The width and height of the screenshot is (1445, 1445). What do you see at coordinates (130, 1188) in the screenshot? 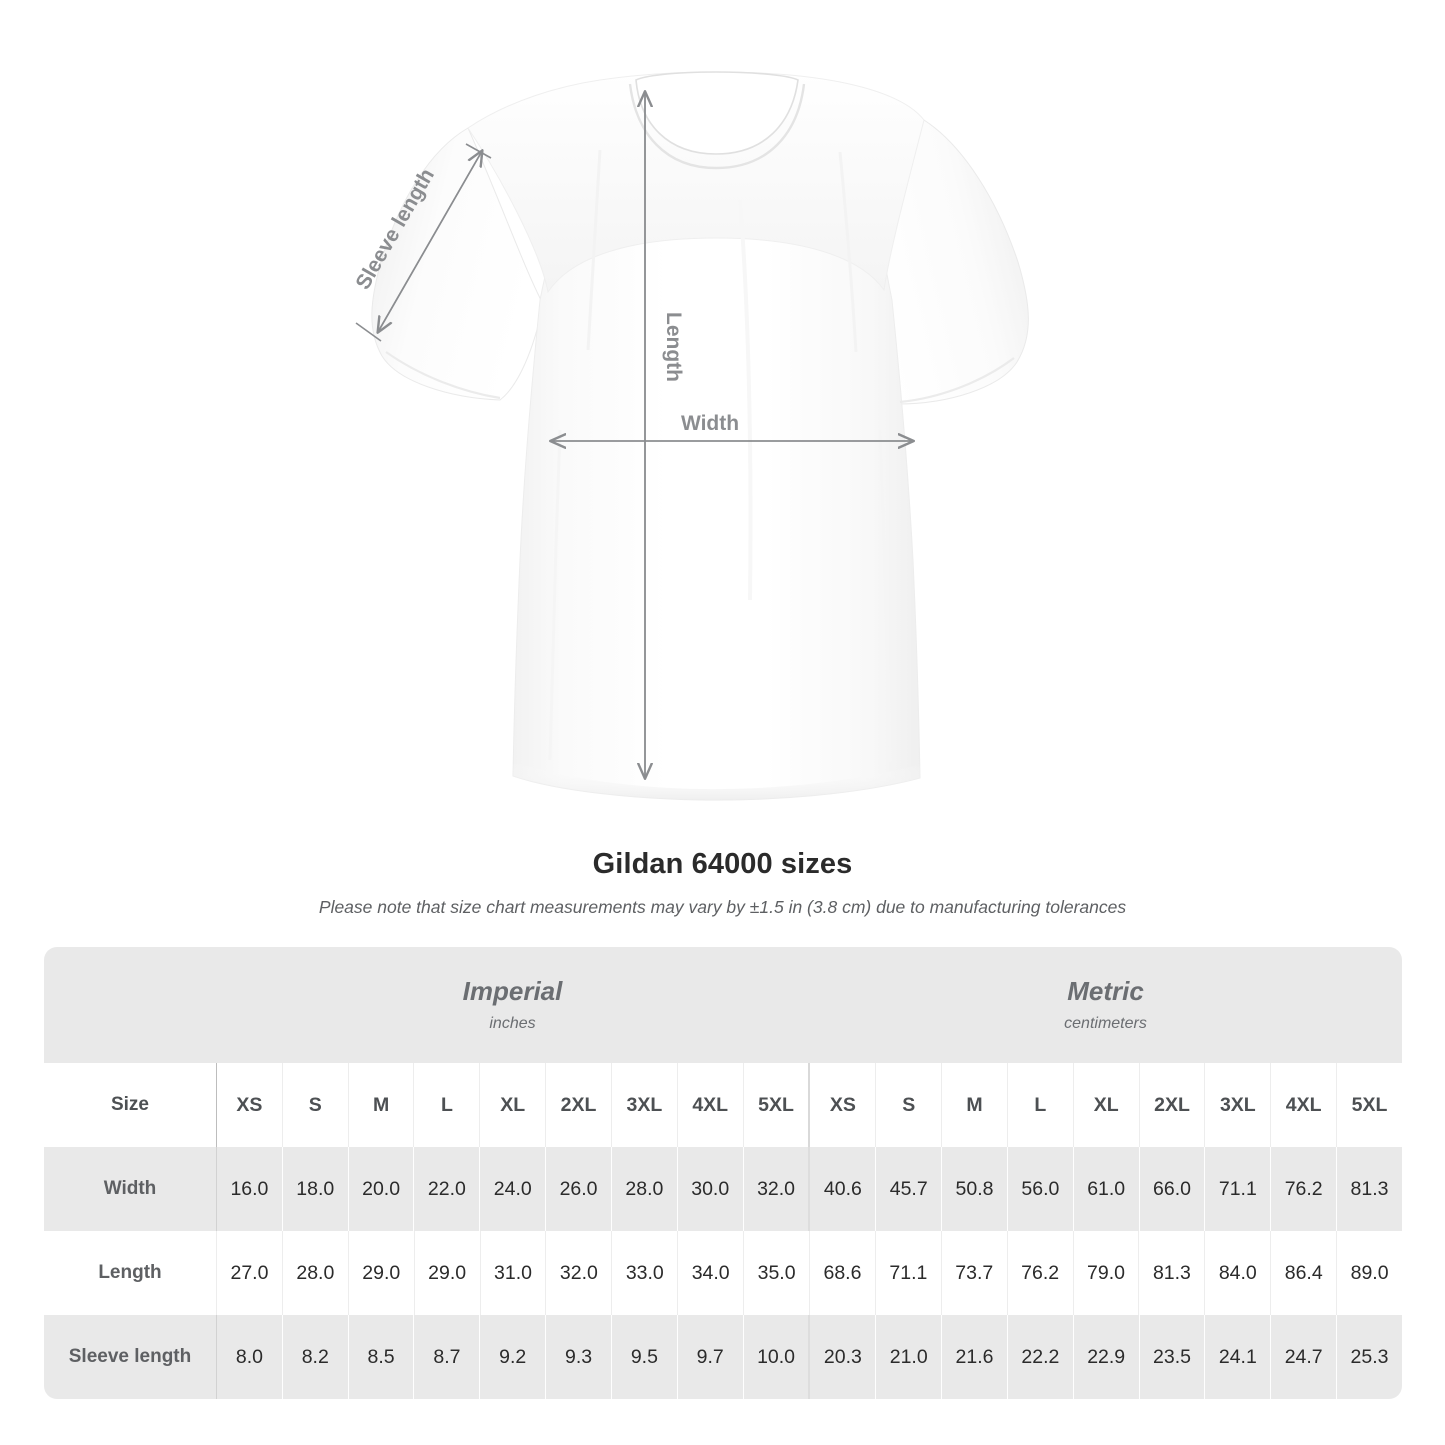
I see `row-label: Width` at bounding box center [130, 1188].